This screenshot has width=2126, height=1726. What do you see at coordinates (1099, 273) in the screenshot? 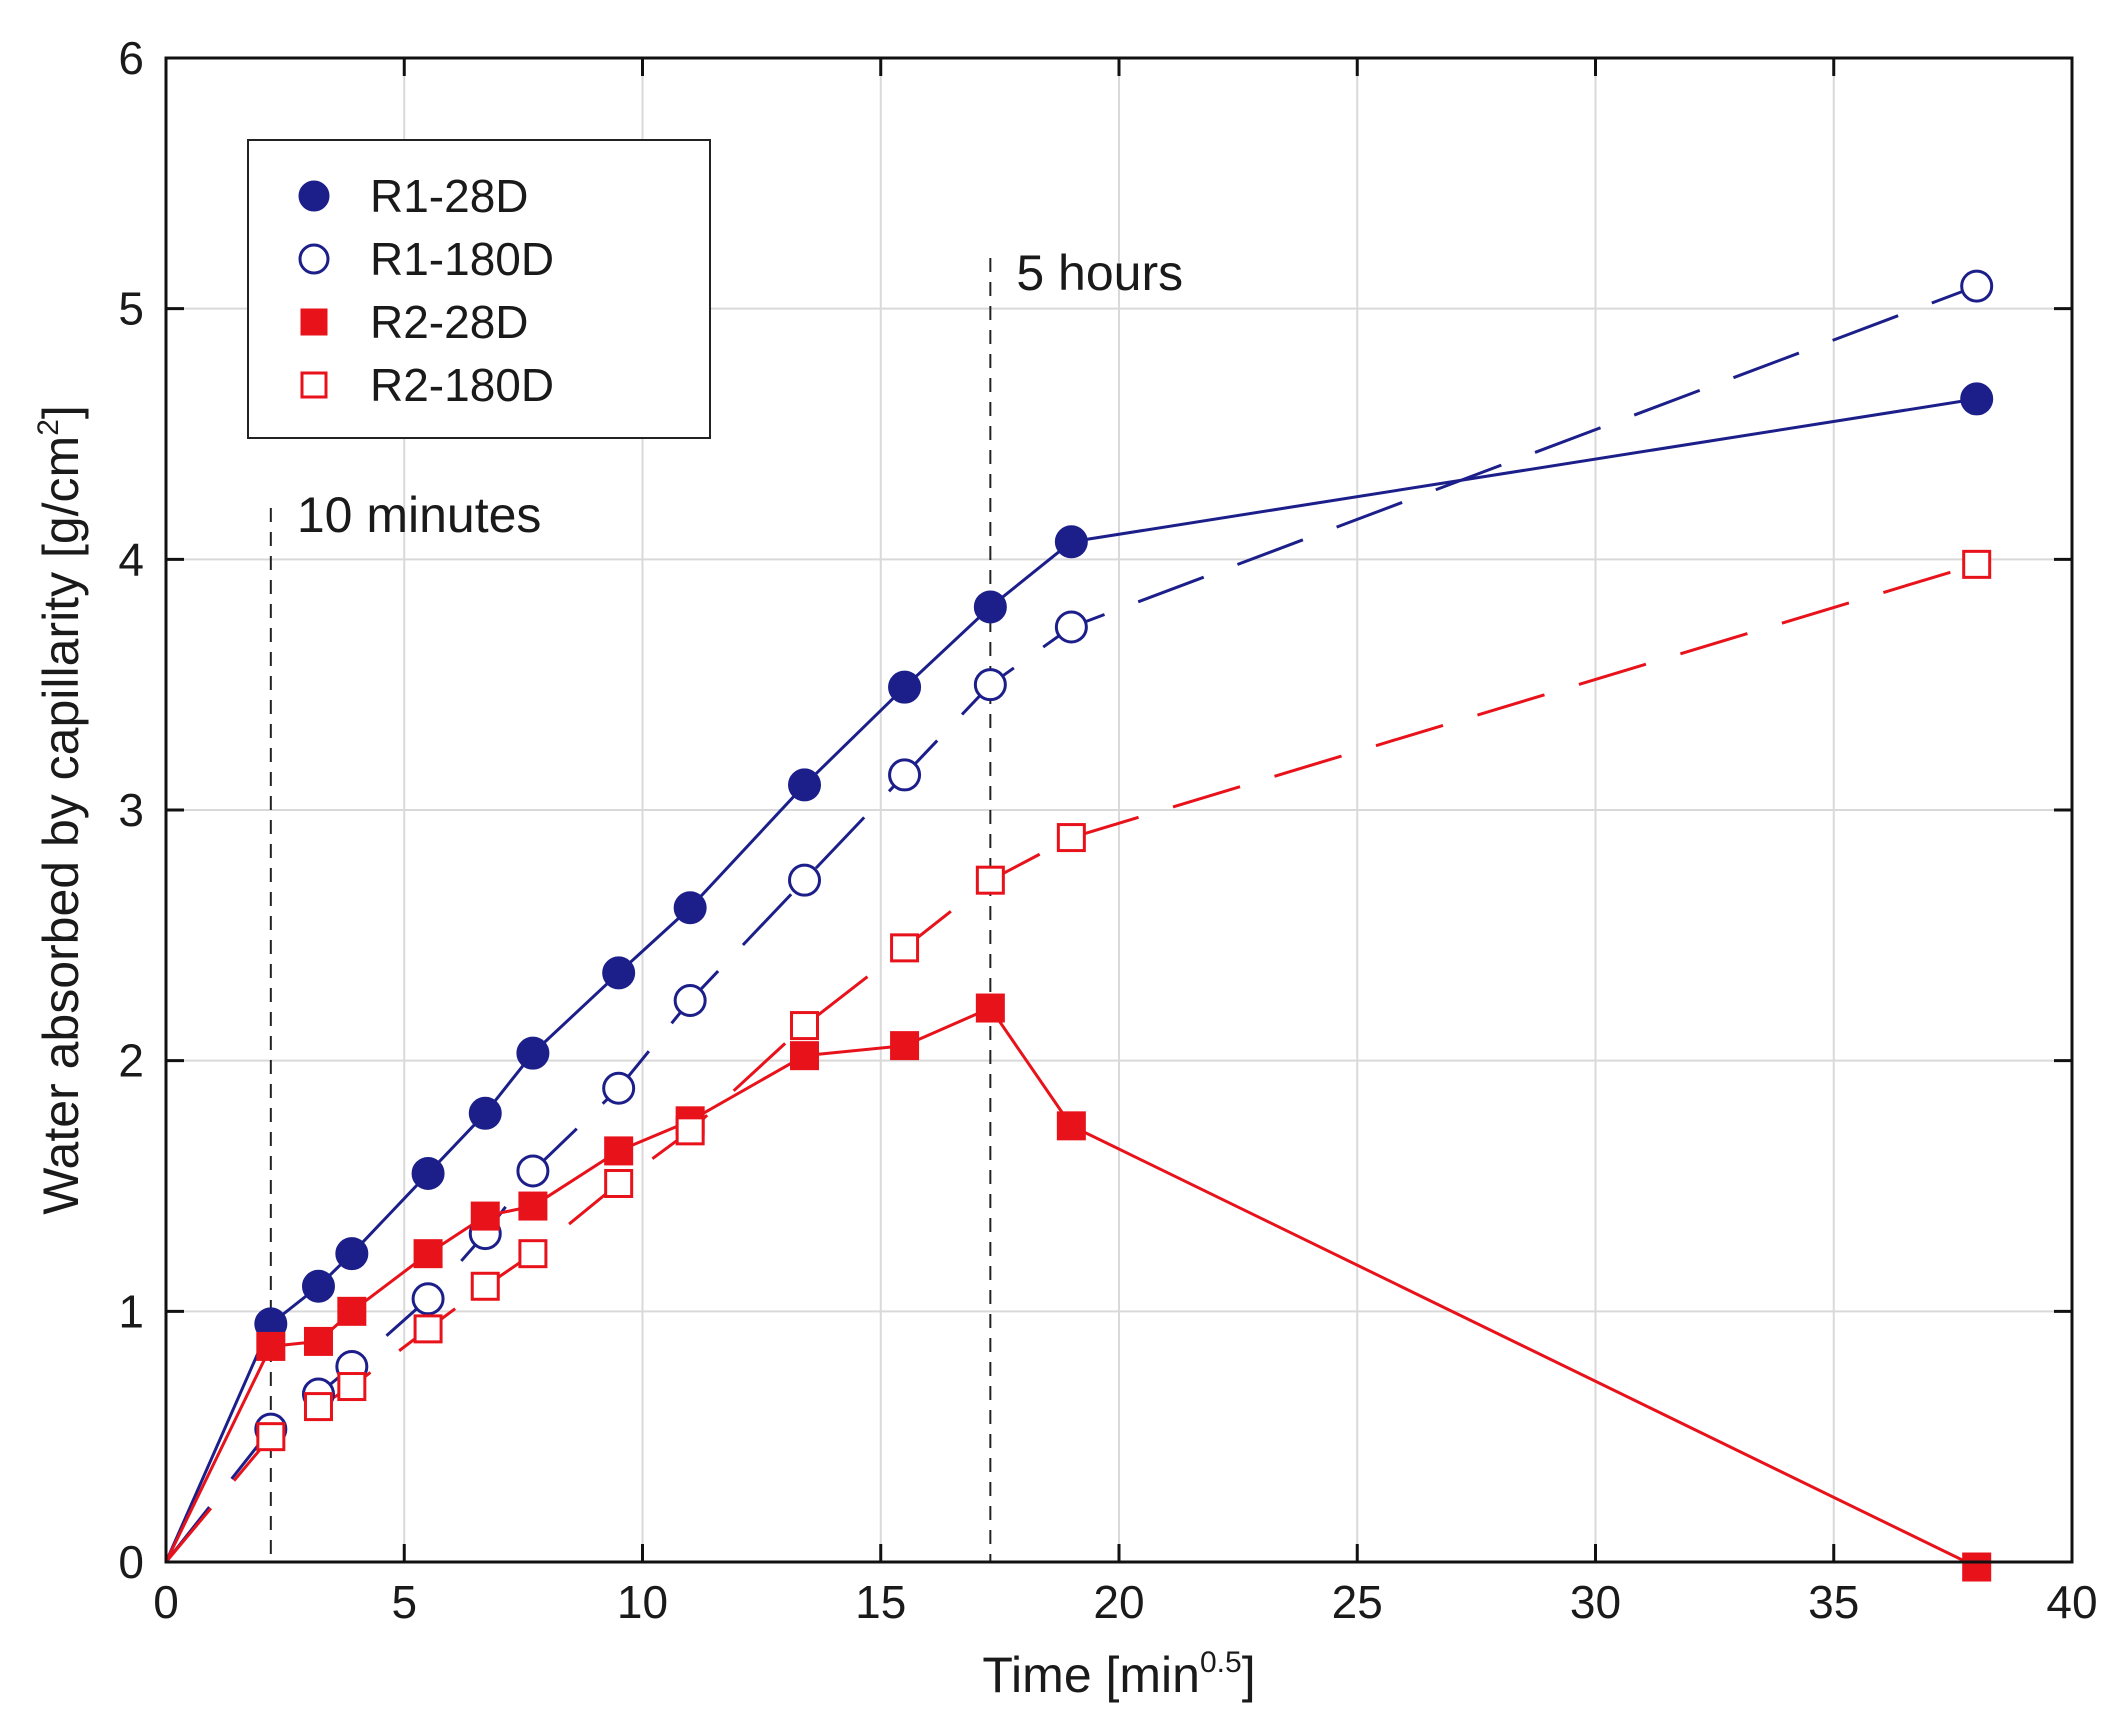
I see `annotation-label: 5 hours` at bounding box center [1099, 273].